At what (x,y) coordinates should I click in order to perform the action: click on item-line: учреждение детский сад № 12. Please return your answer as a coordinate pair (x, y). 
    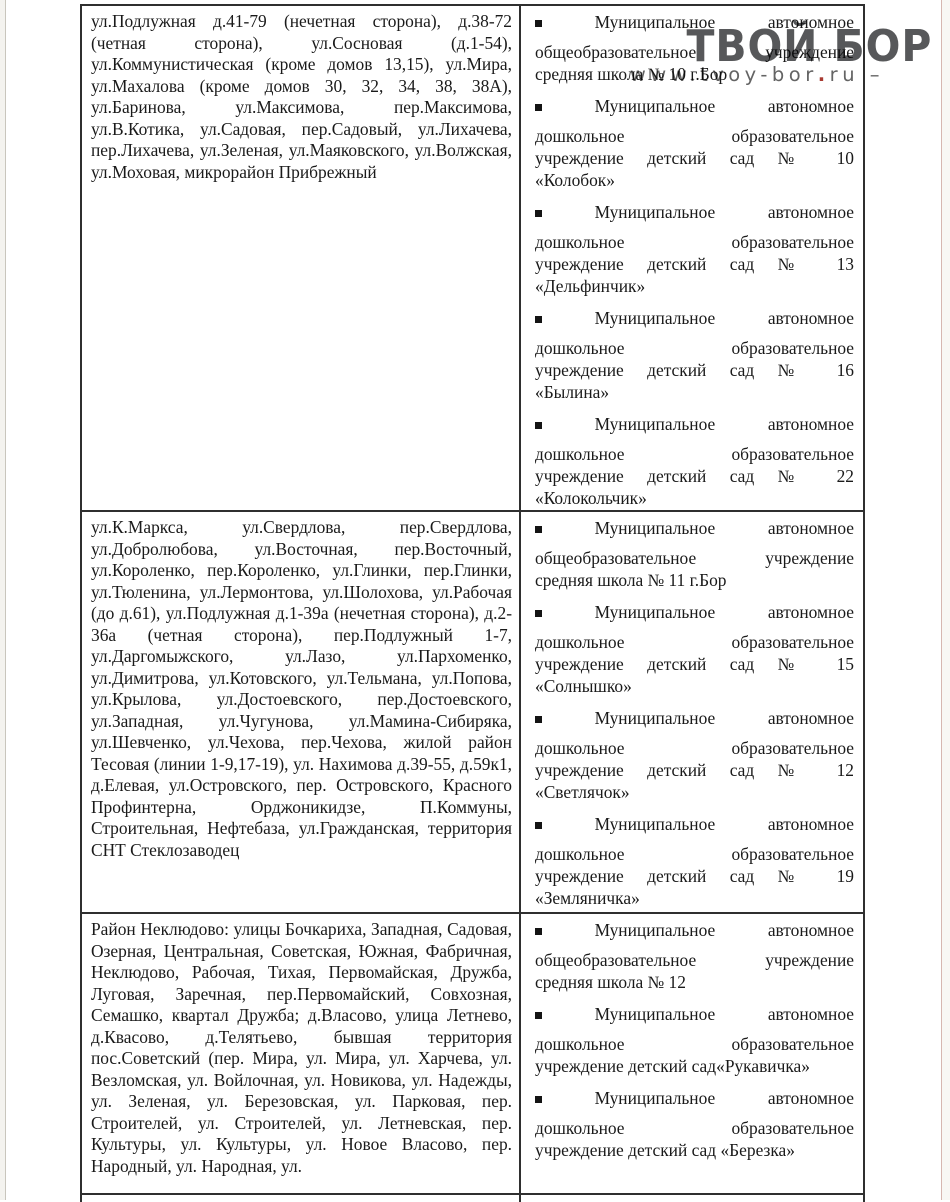
    Looking at the image, I should click on (694, 770).